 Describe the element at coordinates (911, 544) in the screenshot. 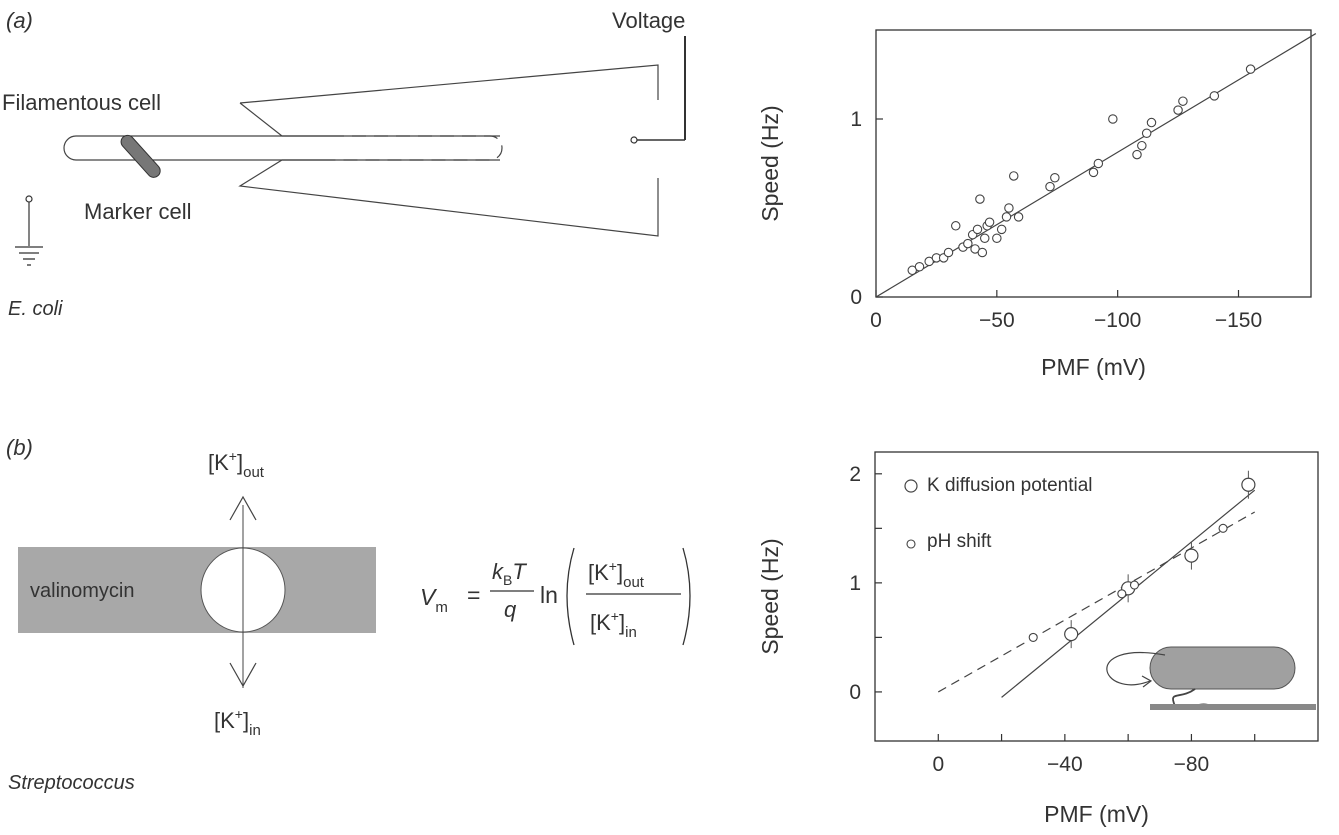

I see `legend-marker-ph-shift` at that location.